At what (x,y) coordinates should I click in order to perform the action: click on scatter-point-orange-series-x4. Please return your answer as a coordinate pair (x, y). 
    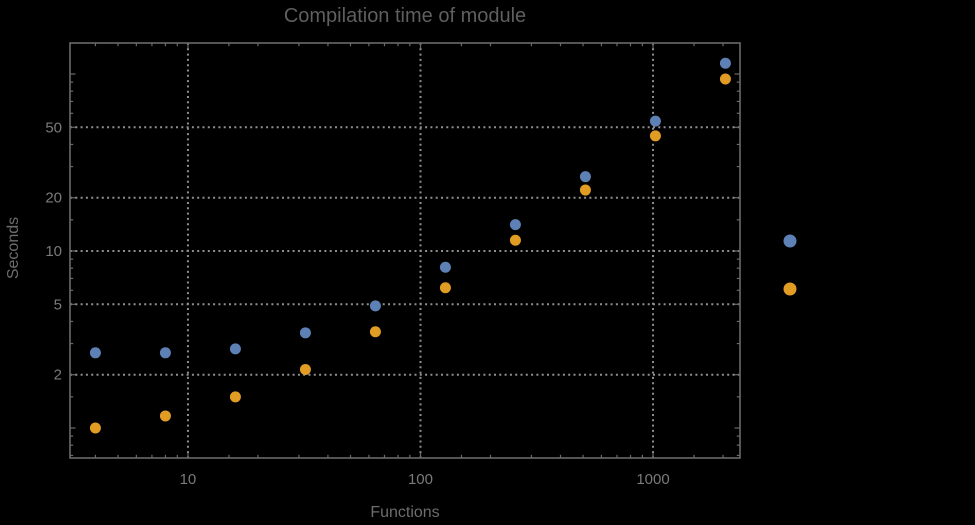
    Looking at the image, I should click on (95, 428).